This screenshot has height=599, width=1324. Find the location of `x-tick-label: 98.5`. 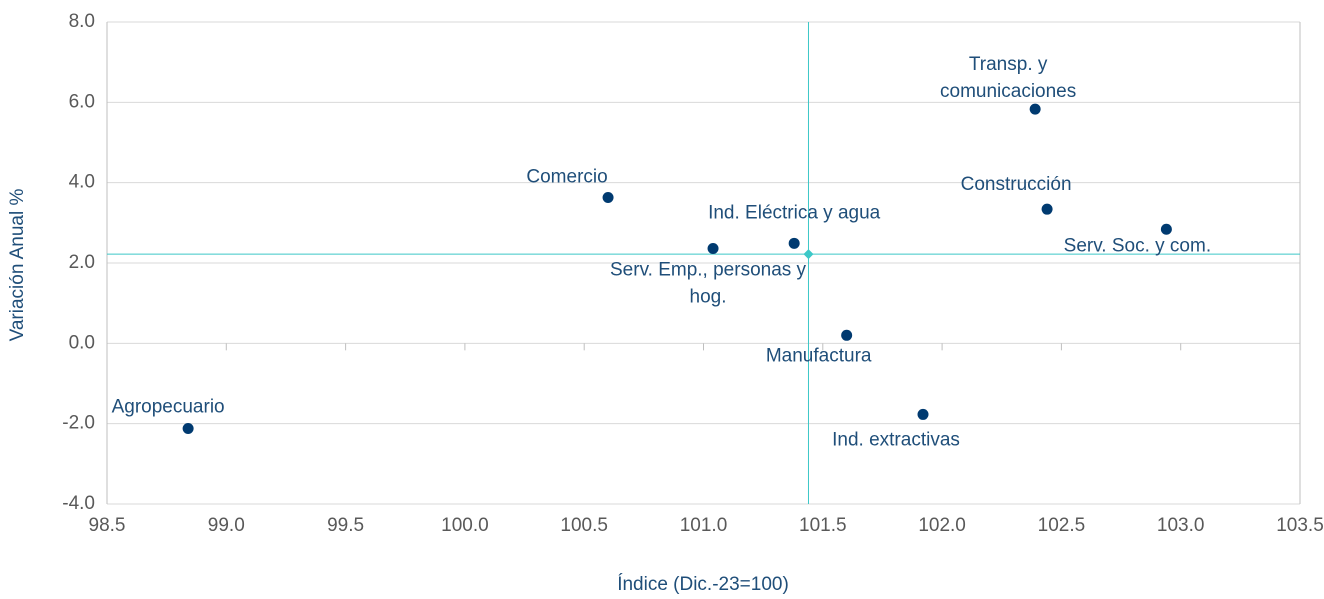

x-tick-label: 98.5 is located at coordinates (107, 525).